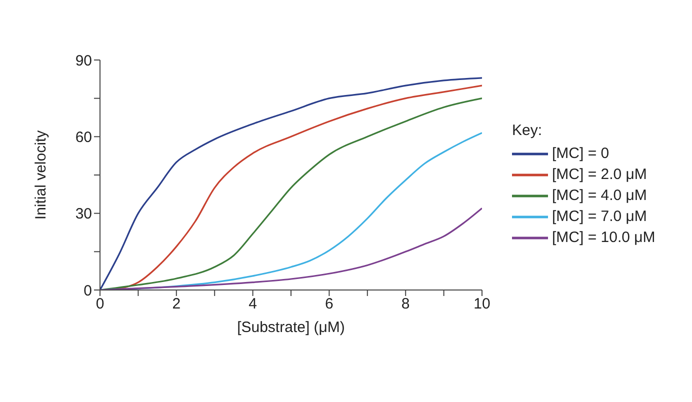 This screenshot has width=692, height=402. Describe the element at coordinates (83, 137) in the screenshot. I see `y-tick-label: 60` at that location.